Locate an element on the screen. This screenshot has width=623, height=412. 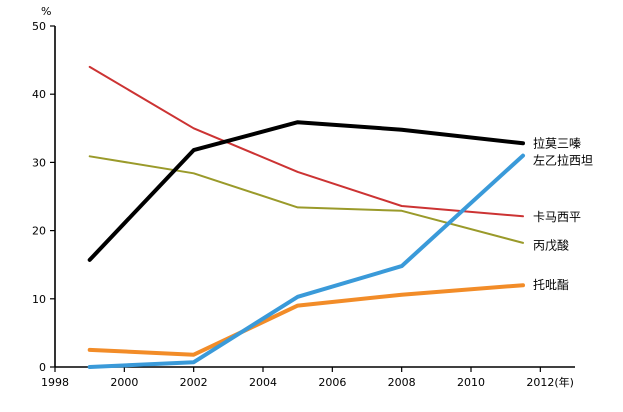
x-tick-label: 2012 is located at coordinates (540, 382).